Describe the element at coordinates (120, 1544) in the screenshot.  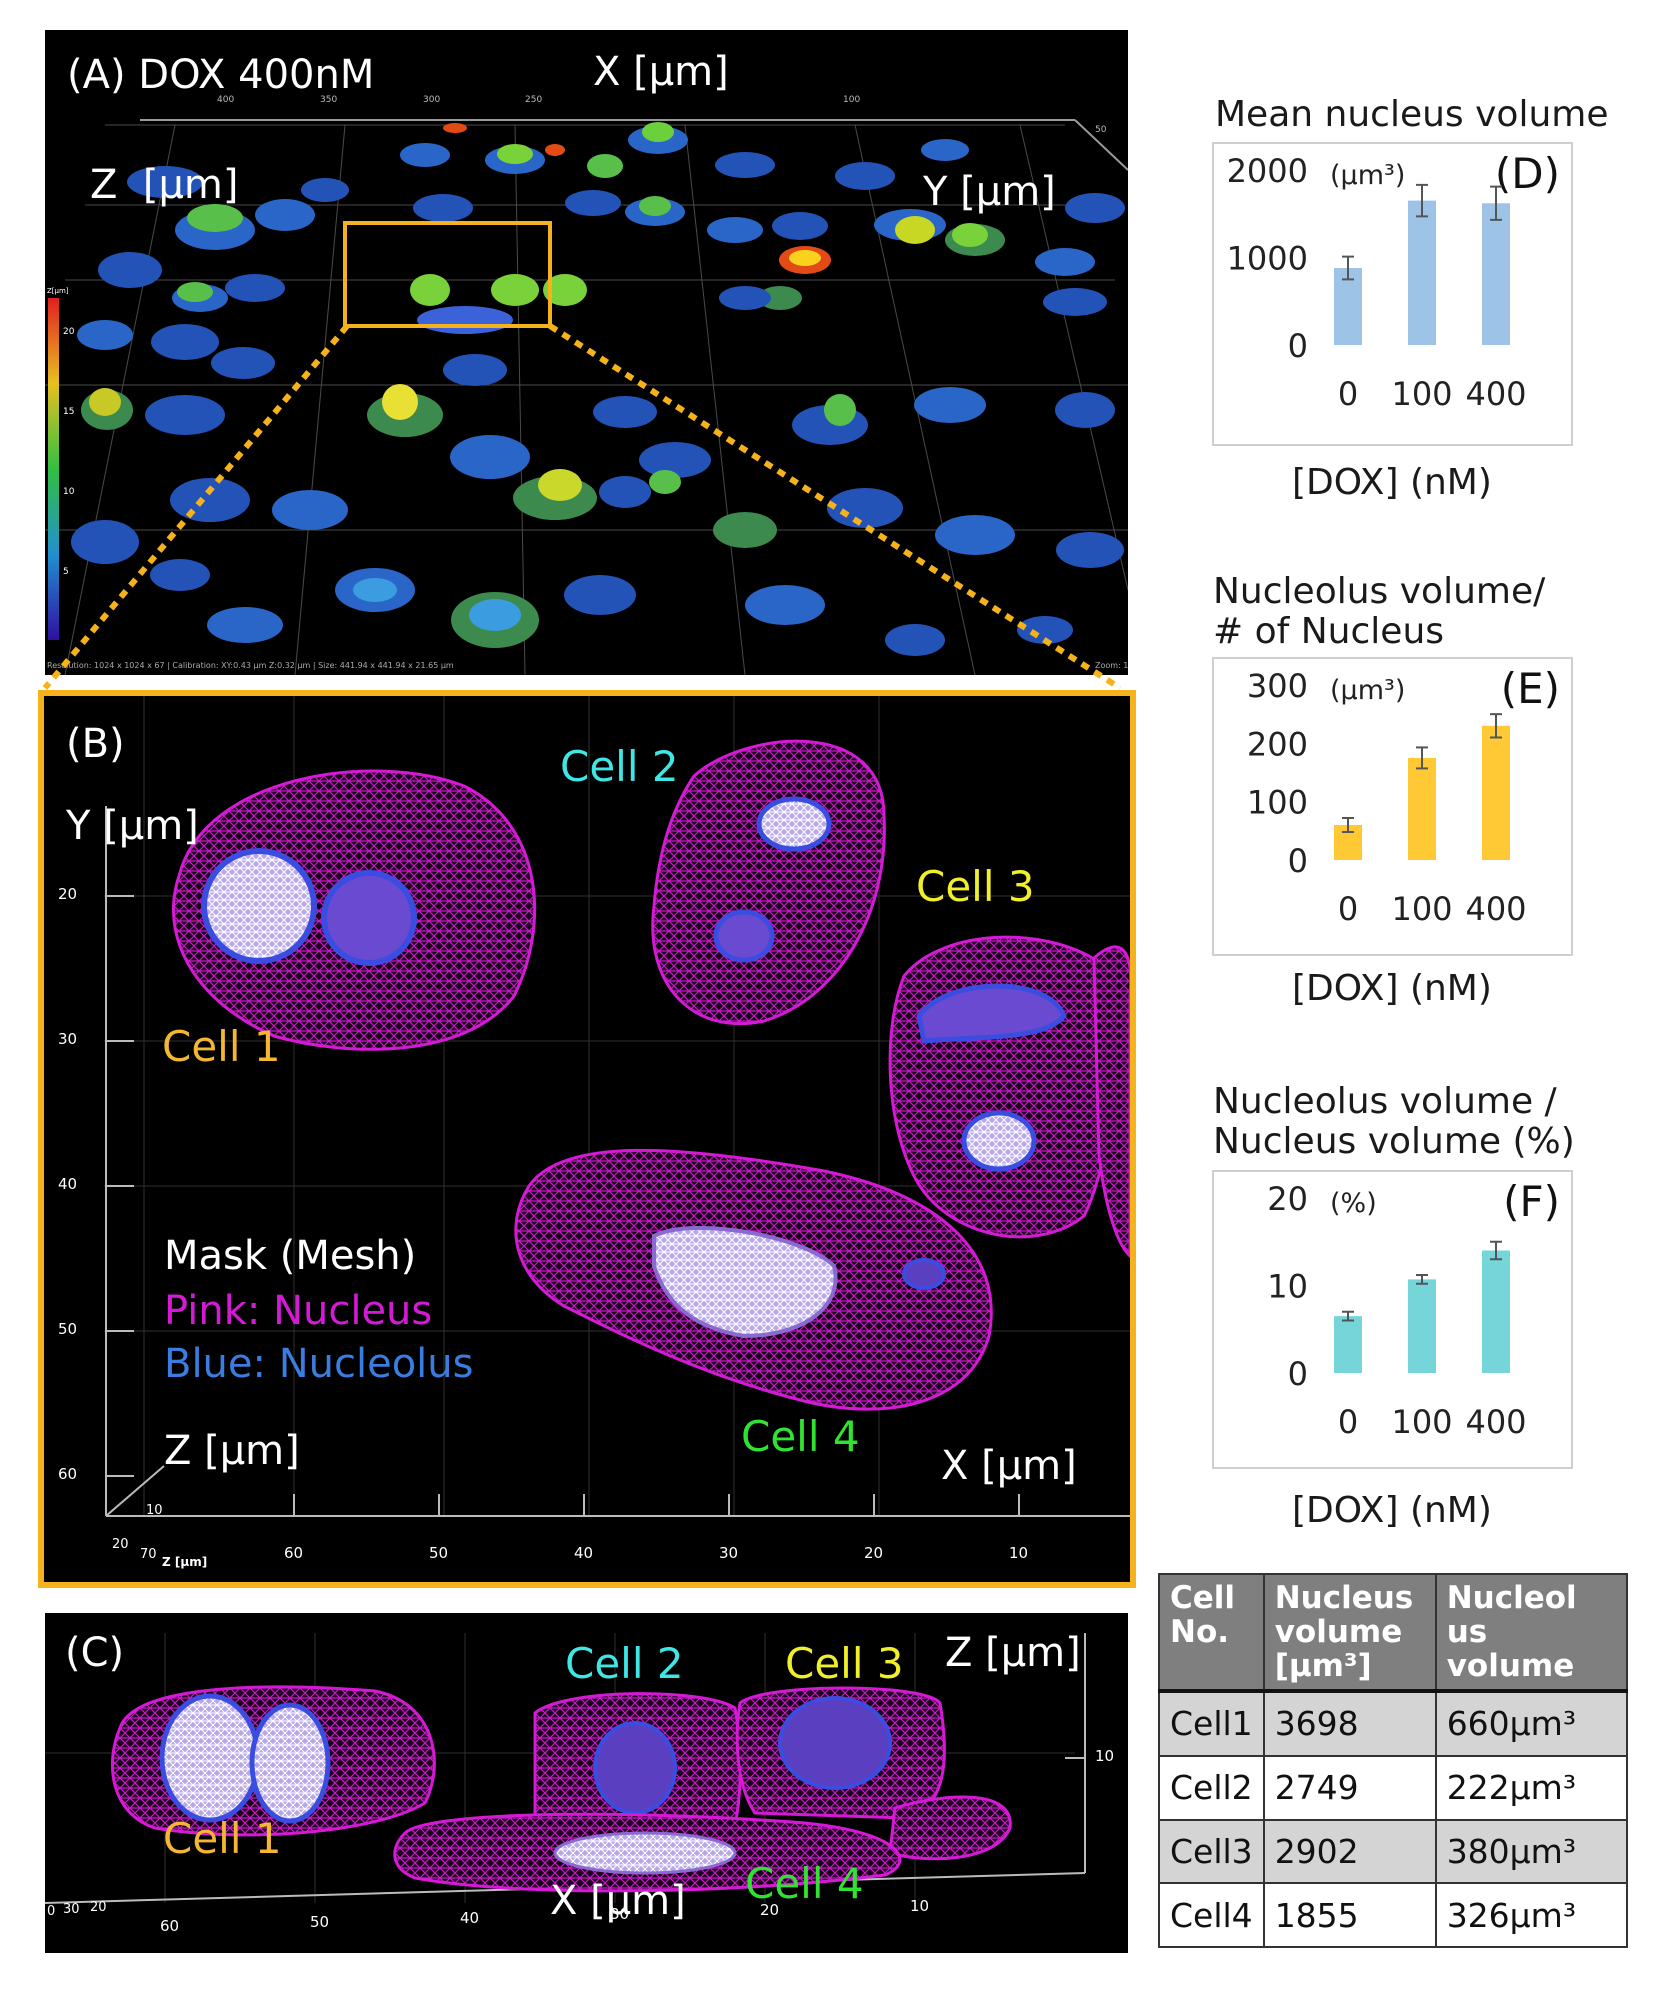
I see `corner-tick: 20` at that location.